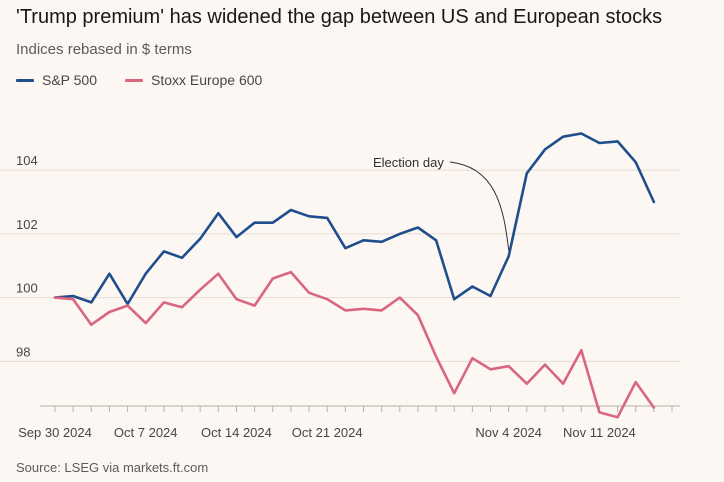  What do you see at coordinates (408, 162) in the screenshot?
I see `annotation-label-election-day: Election day` at bounding box center [408, 162].